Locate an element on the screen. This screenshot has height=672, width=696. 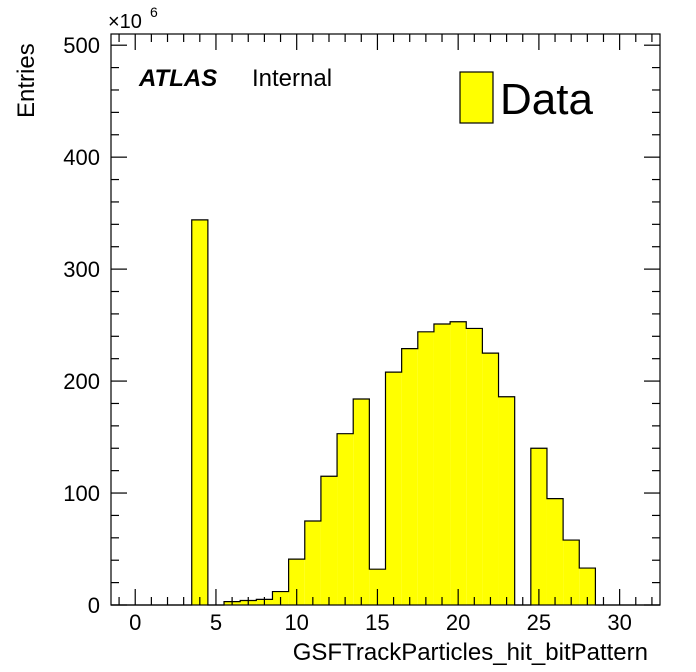
legend-swatch is located at coordinates (476, 97).